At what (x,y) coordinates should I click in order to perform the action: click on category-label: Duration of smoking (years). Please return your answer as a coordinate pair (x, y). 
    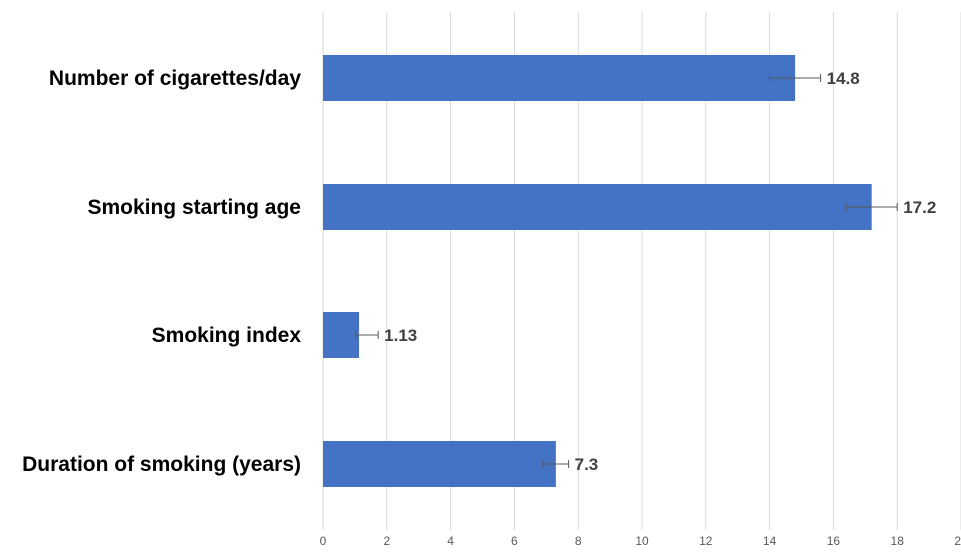
    Looking at the image, I should click on (161, 464).